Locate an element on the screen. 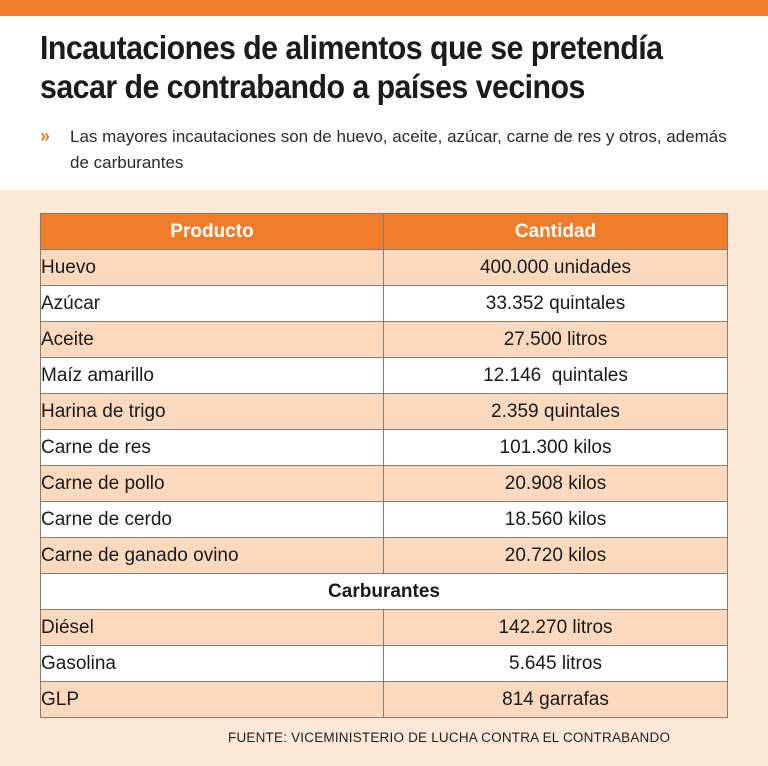 Image resolution: width=768 pixels, height=766 pixels. table-row: Gasolina 5.645 litros is located at coordinates (384, 663).